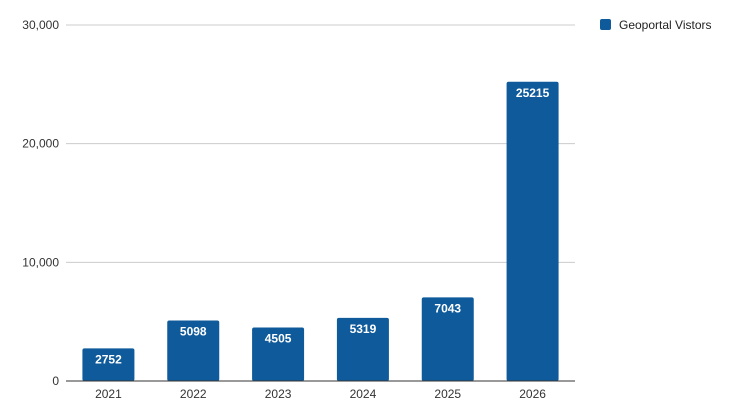 The width and height of the screenshot is (733, 416). Describe the element at coordinates (605, 24) in the screenshot. I see `legend-swatch` at that location.